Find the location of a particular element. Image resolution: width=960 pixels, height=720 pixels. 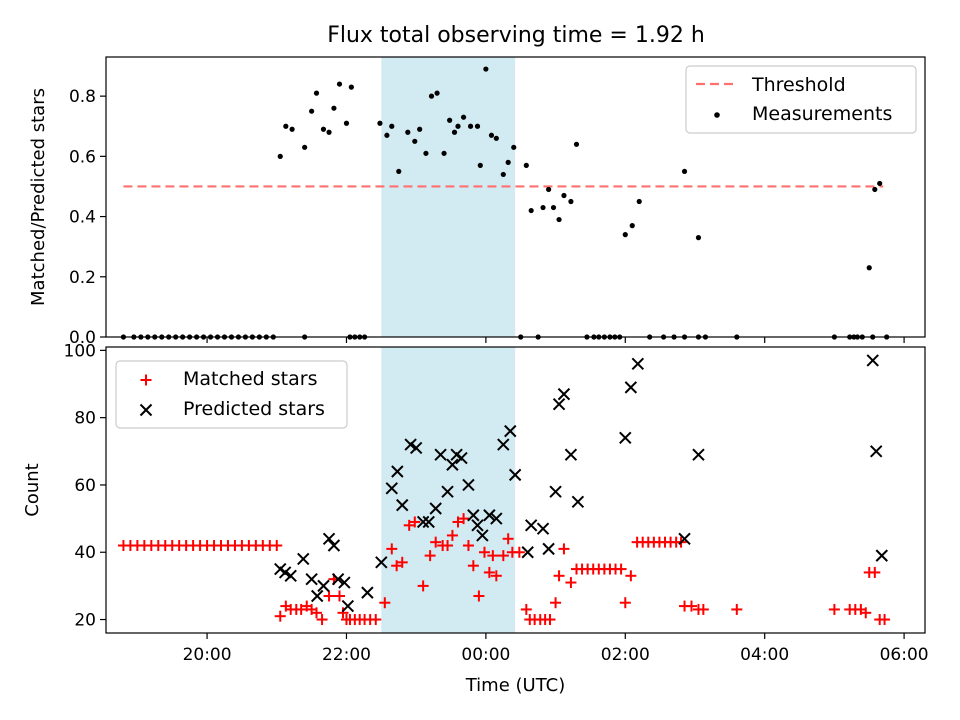

figure-title: Flux total observing time = 1.92 h is located at coordinates (516, 35).